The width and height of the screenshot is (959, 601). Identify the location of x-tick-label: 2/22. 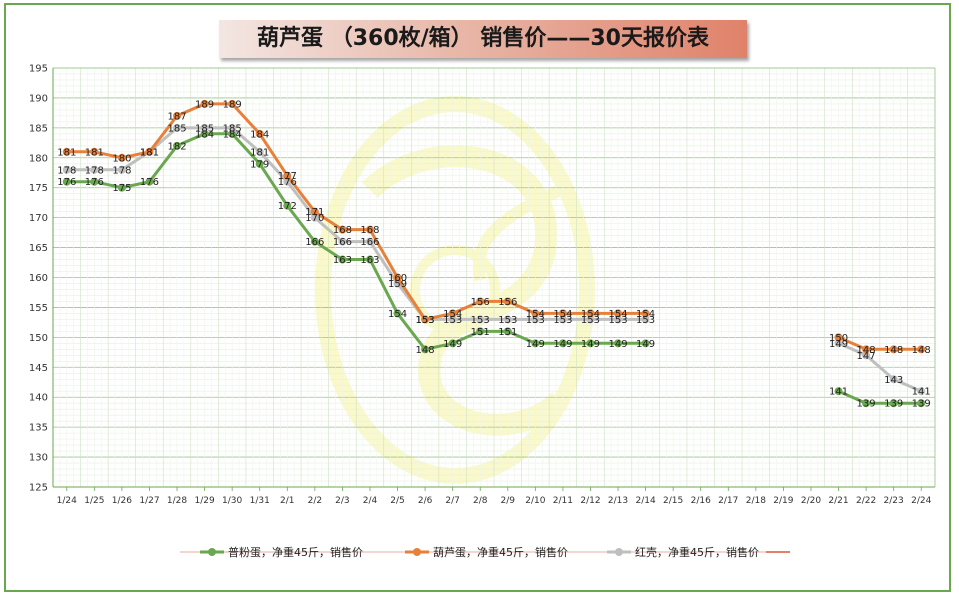
(866, 501).